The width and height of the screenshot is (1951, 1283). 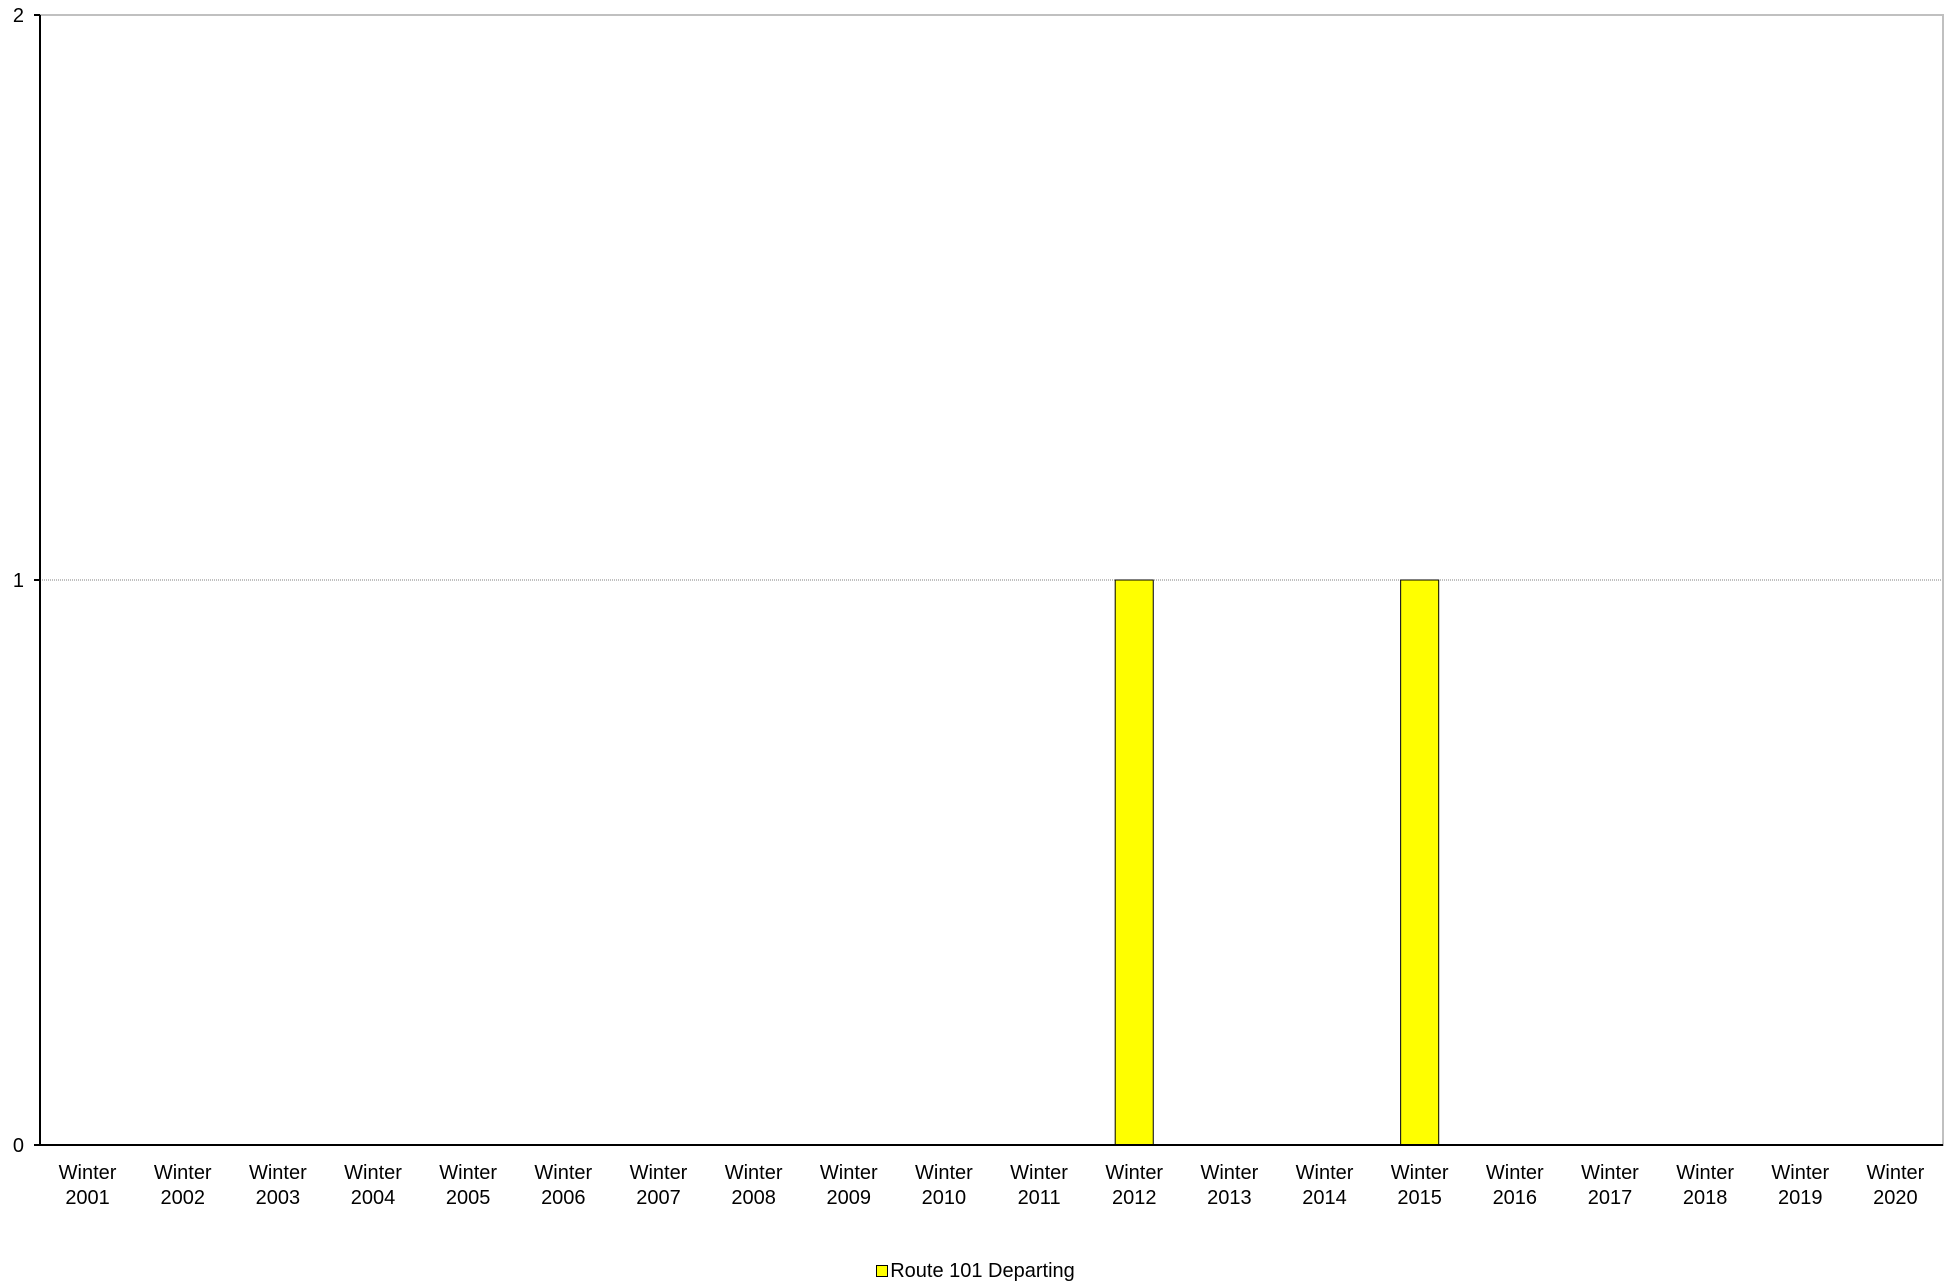 I want to click on x-tick-label: Winter 2019, so click(x=1800, y=1185).